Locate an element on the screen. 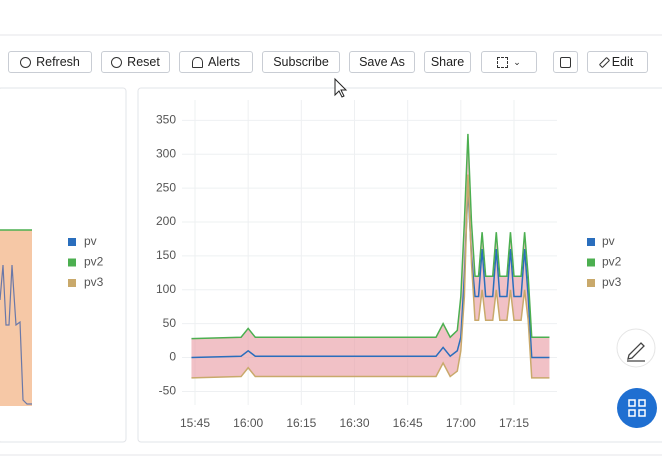 The width and height of the screenshot is (662, 460). share-button: Share is located at coordinates (447, 62).